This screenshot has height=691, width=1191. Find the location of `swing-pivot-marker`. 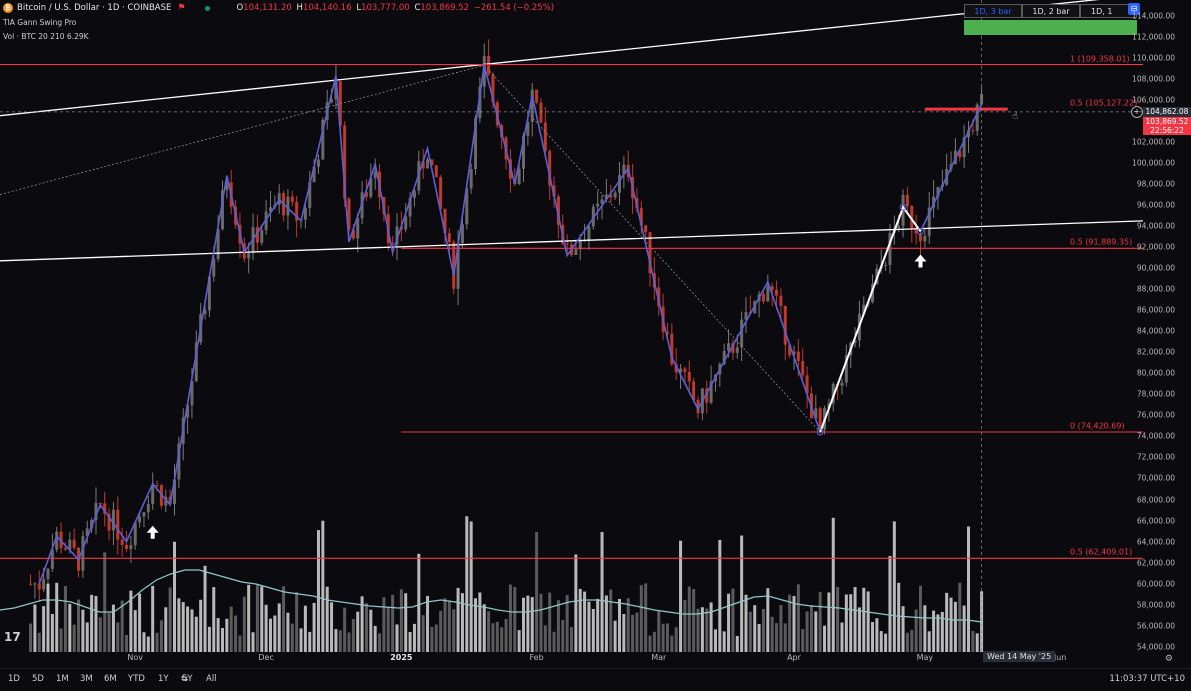

swing-pivot-marker is located at coordinates (820, 432).